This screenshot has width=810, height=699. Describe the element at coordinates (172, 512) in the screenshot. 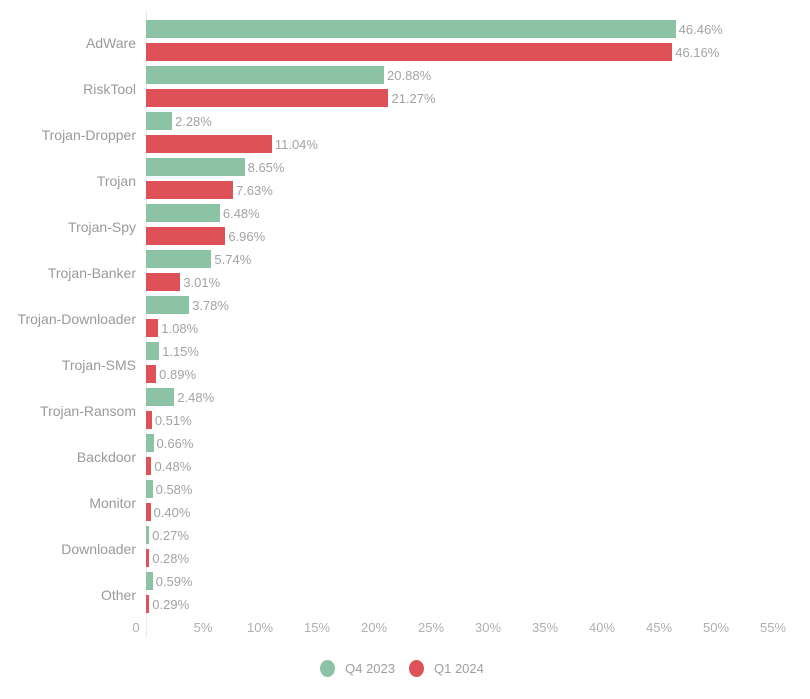

I see `bar-value-label: 0.40%` at that location.